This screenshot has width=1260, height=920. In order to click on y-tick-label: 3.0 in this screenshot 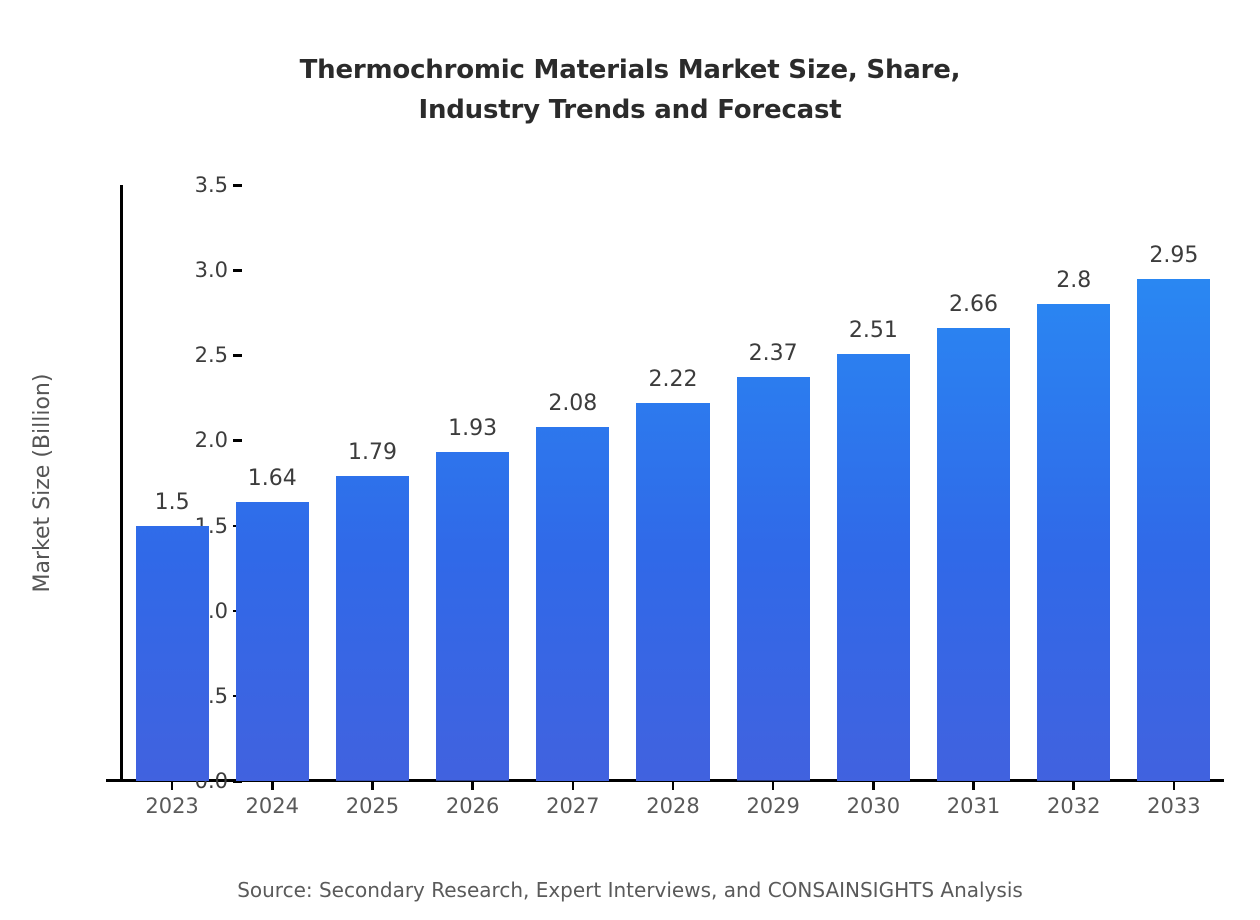, I will do `click(211, 270)`.